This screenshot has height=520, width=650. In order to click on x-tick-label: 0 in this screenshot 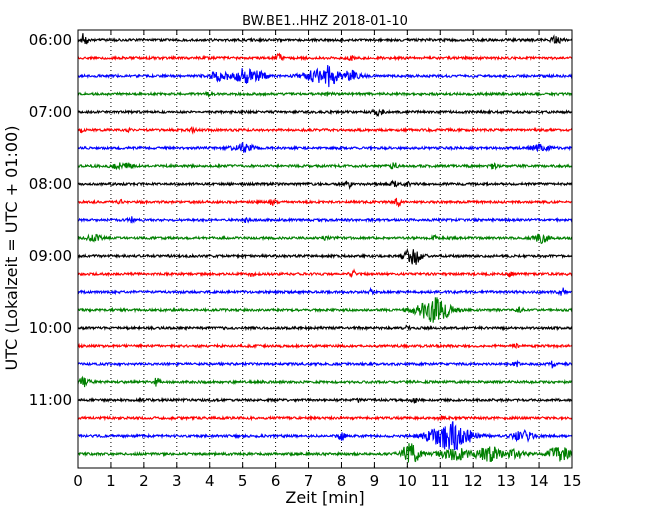, I will do `click(78, 481)`.